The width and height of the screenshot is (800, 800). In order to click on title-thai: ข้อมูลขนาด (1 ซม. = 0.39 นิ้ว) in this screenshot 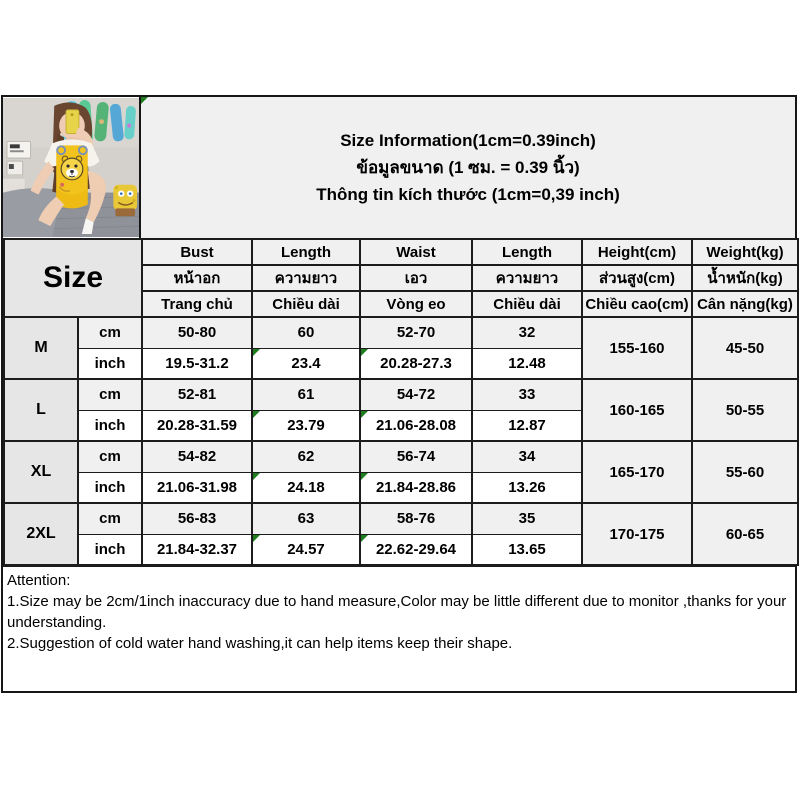, I will do `click(468, 167)`.